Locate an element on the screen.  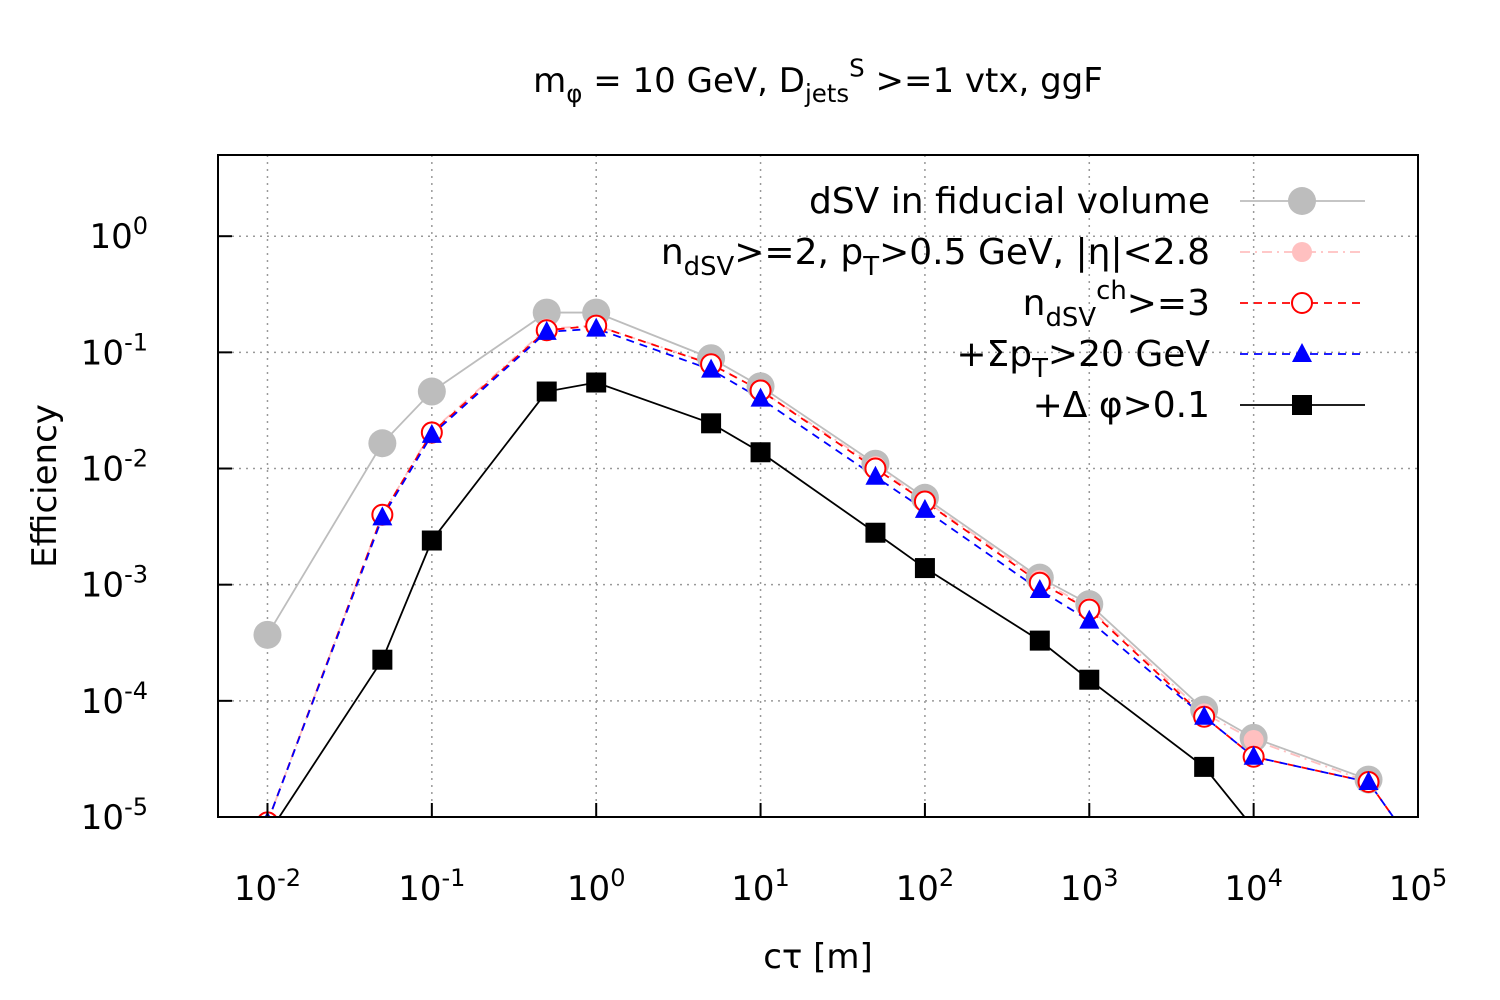
tick-exponent: 1 is located at coordinates (782, 878).